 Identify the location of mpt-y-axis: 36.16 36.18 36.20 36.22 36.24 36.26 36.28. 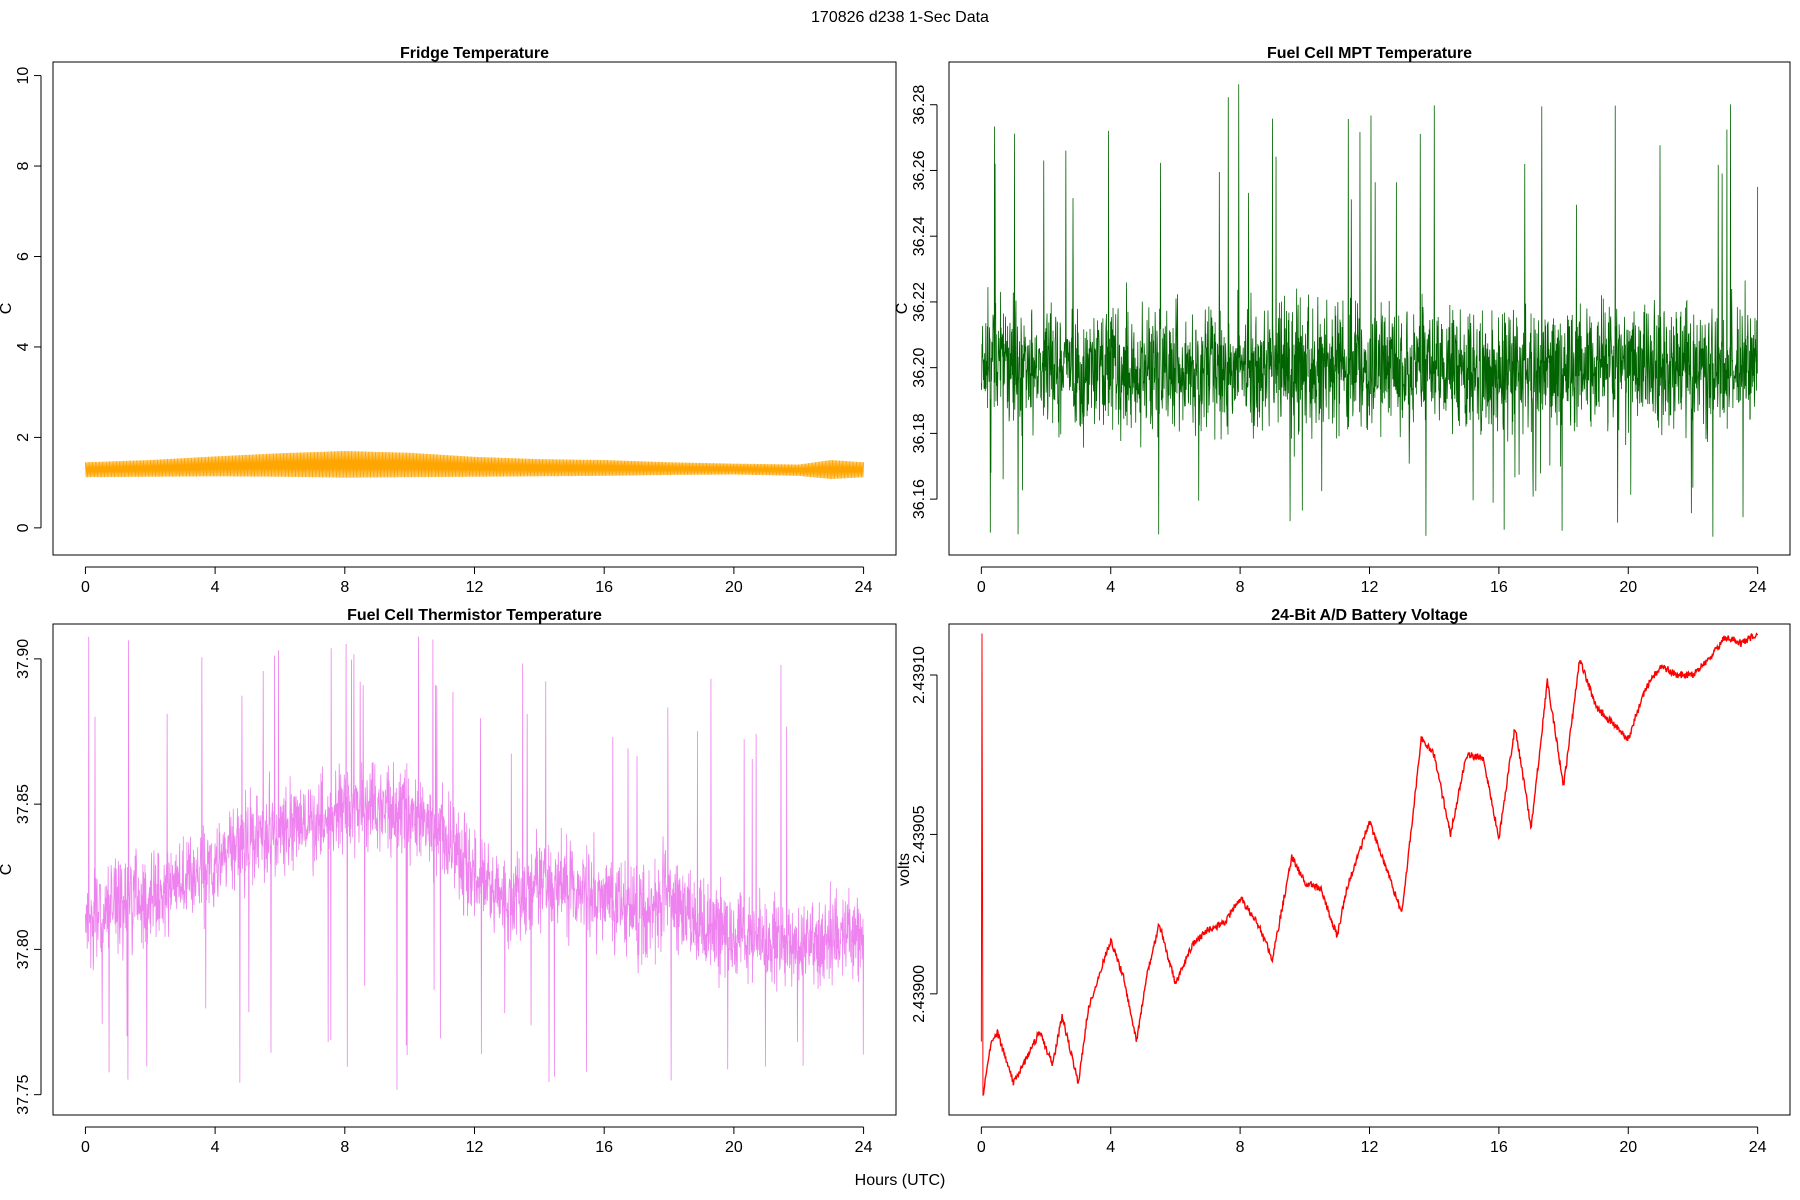
(924, 302).